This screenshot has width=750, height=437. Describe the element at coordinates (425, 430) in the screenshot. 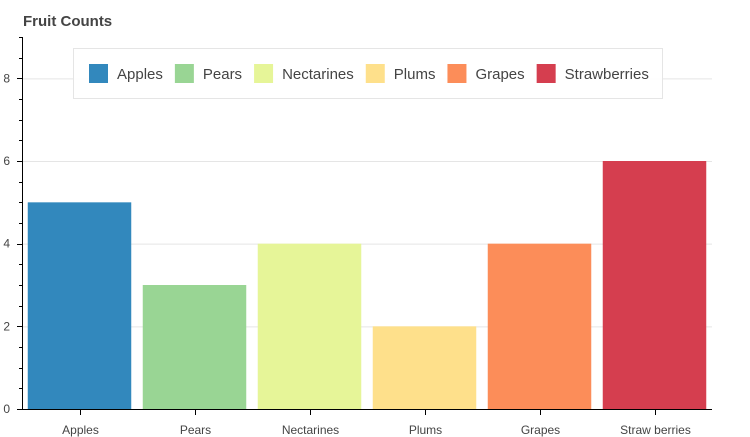

I see `x-tick-label: Plums` at that location.